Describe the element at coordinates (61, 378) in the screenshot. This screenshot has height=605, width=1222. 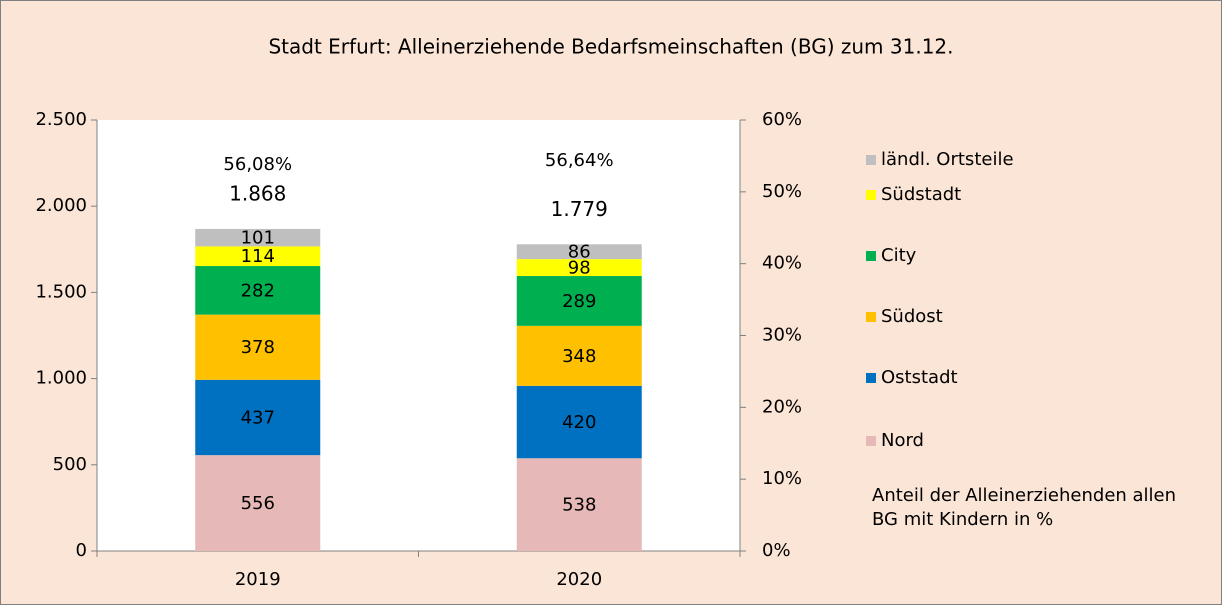
I see `y-tick-label: 1.000` at that location.